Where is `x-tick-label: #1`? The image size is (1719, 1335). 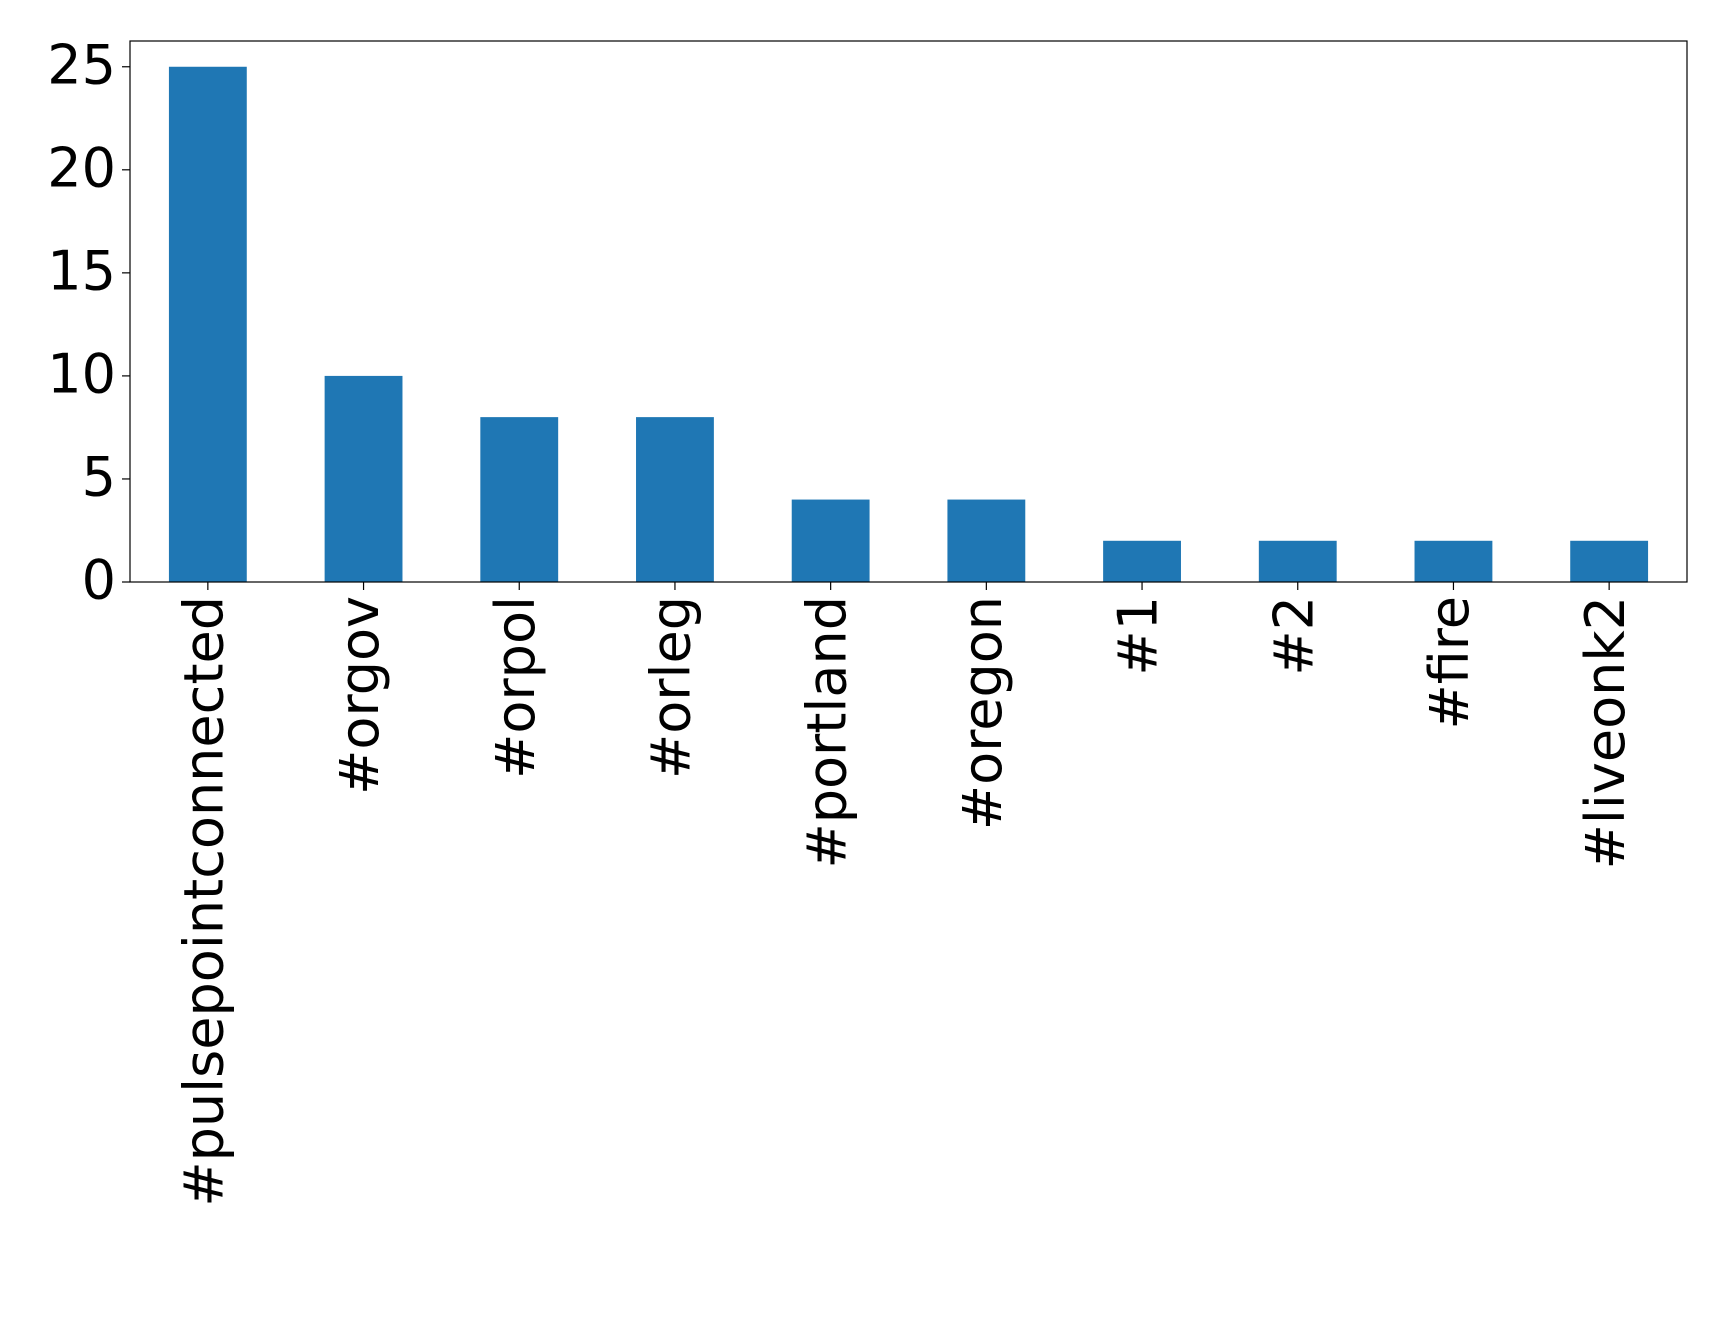 x-tick-label: #1 is located at coordinates (1138, 636).